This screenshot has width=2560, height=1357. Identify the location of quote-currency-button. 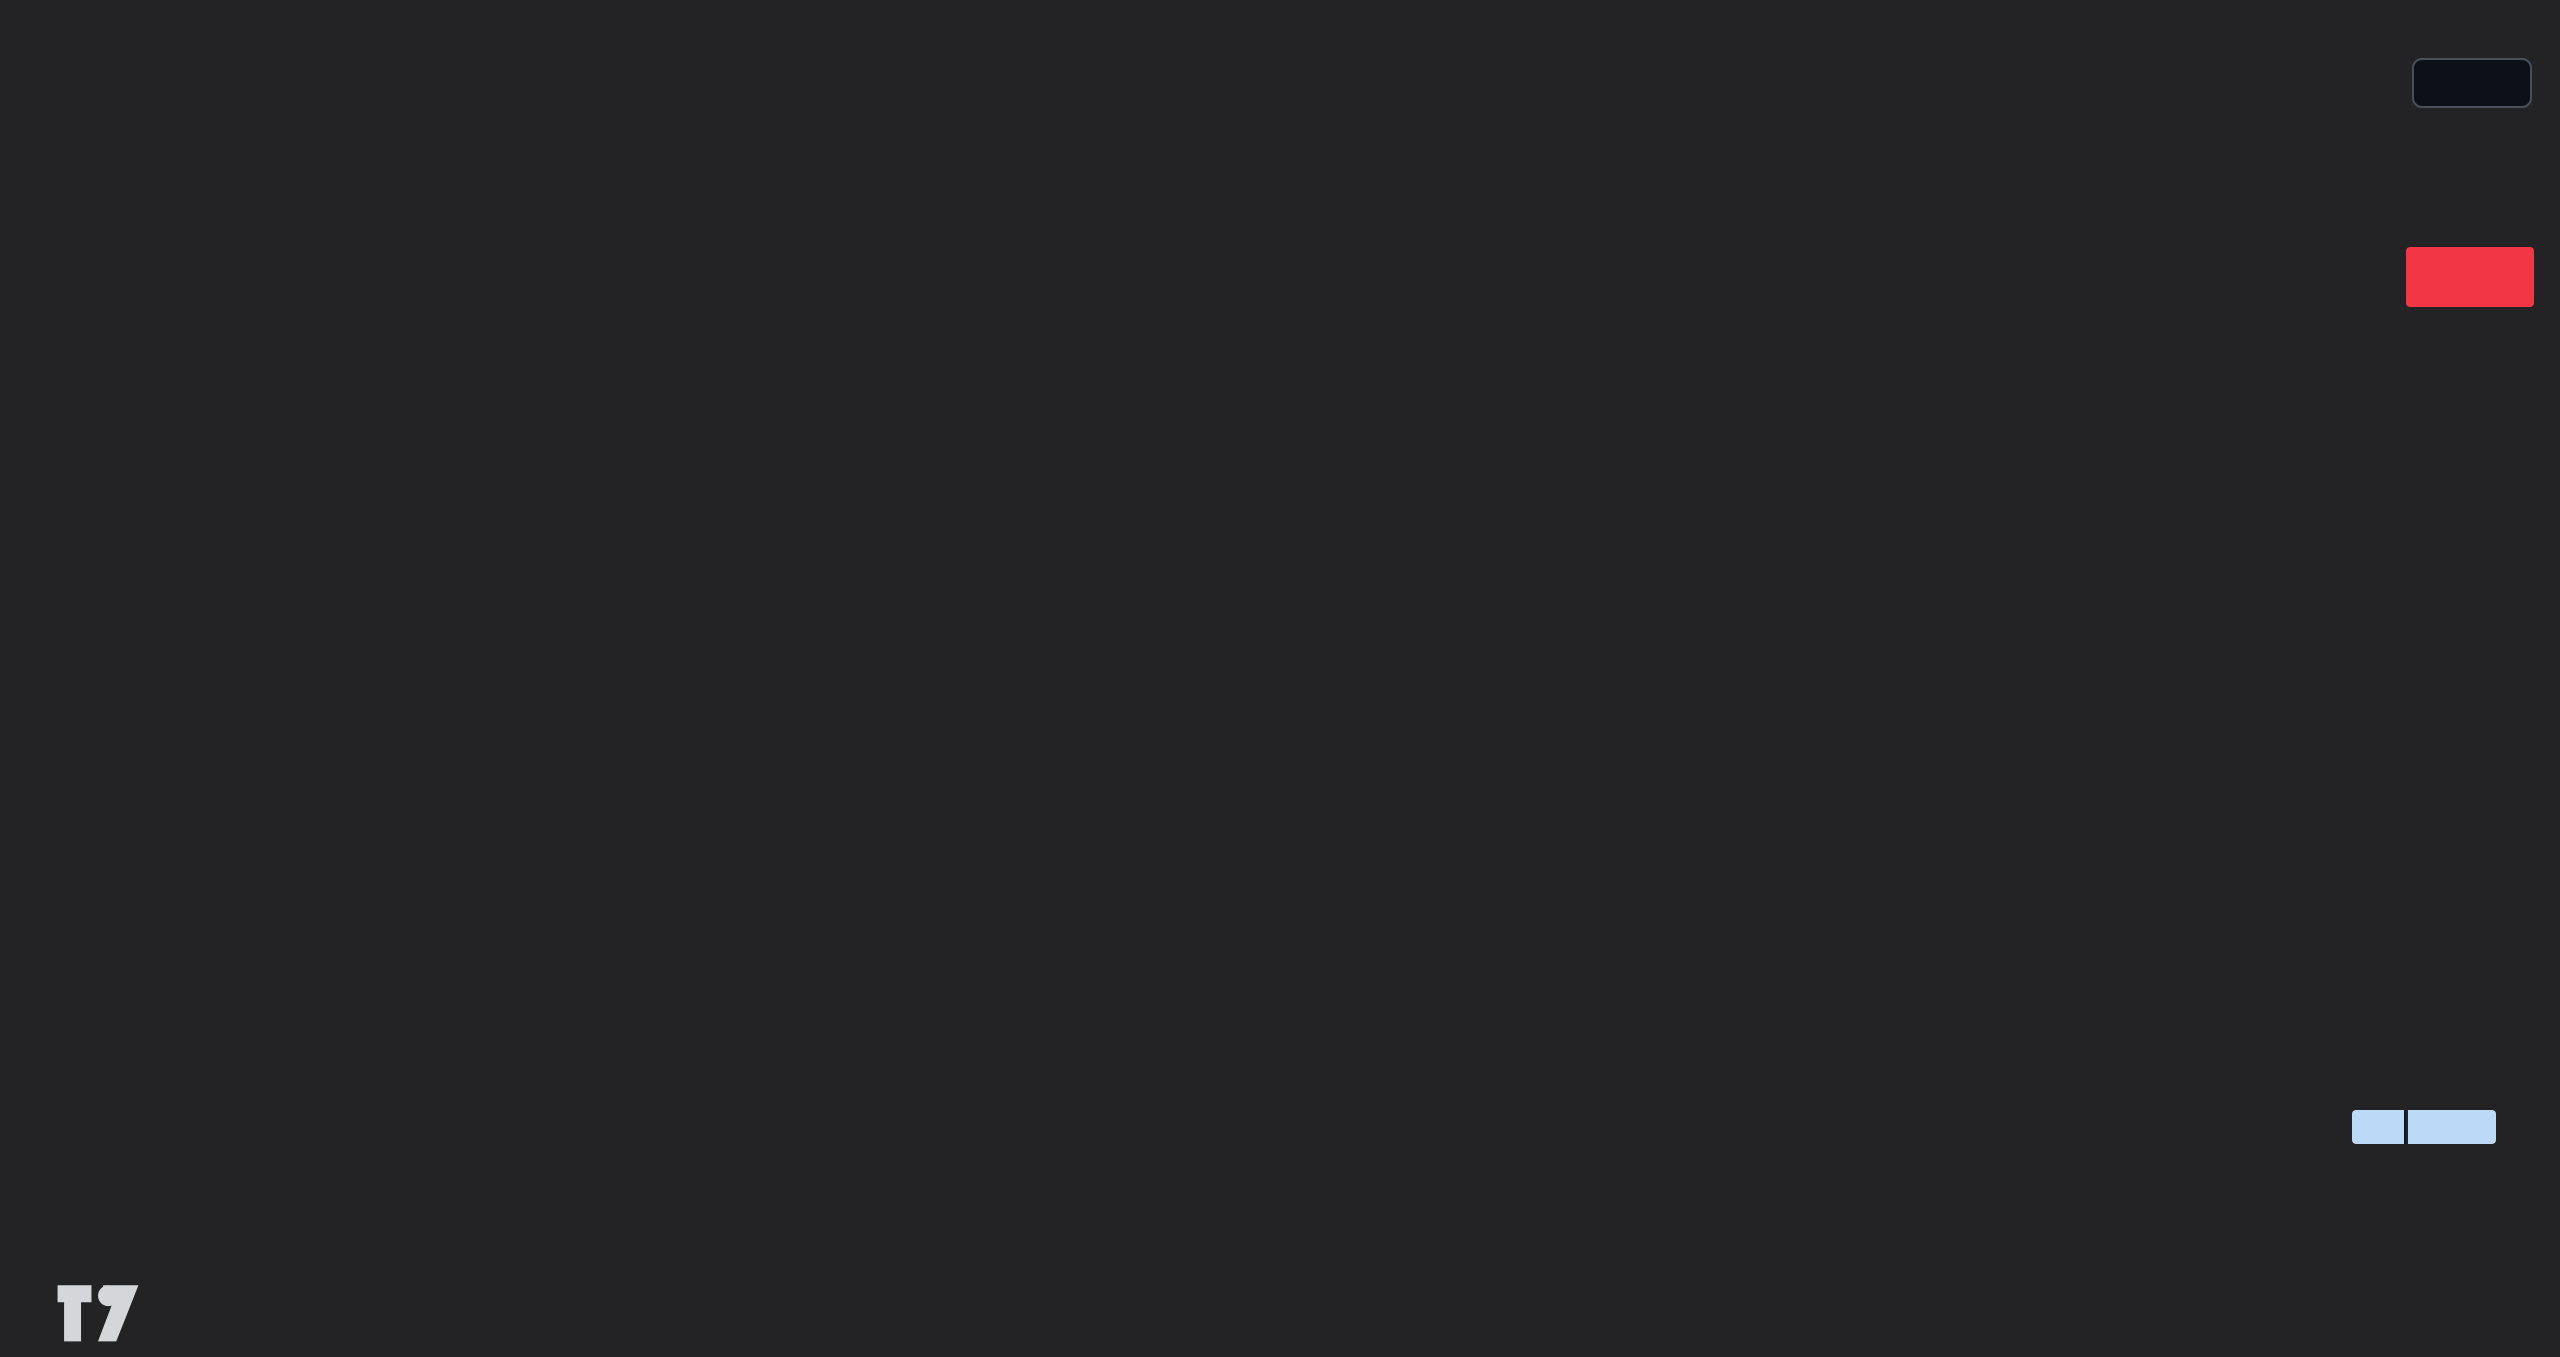
(2472, 83).